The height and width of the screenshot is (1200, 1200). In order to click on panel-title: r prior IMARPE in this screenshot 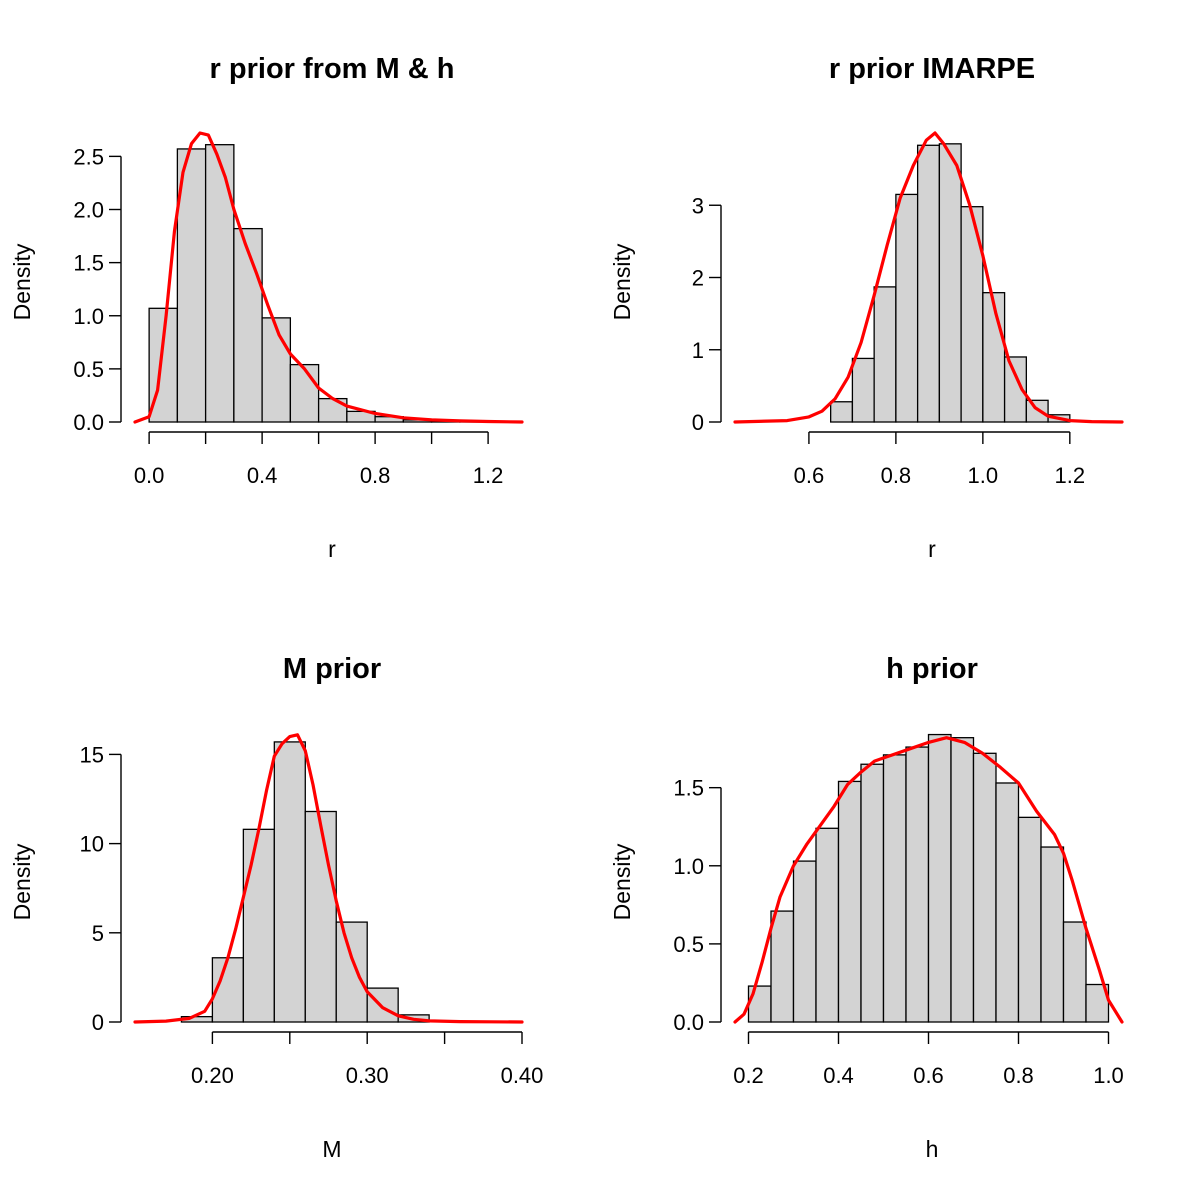, I will do `click(932, 69)`.